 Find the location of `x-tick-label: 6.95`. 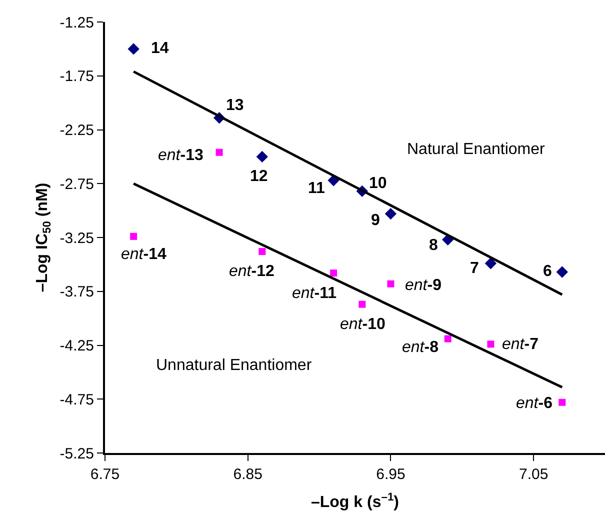

x-tick-label: 6.95 is located at coordinates (391, 474).